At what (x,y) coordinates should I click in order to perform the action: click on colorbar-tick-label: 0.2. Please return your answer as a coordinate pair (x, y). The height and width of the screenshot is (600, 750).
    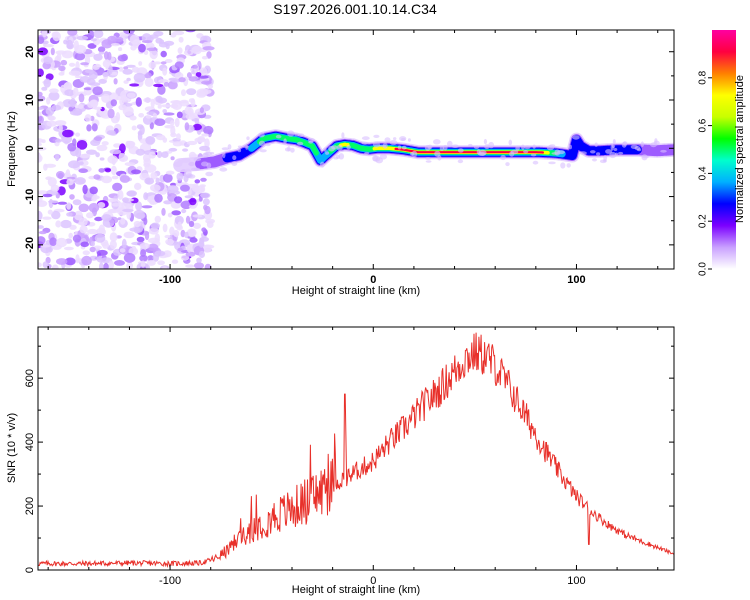
    Looking at the image, I should click on (703, 221).